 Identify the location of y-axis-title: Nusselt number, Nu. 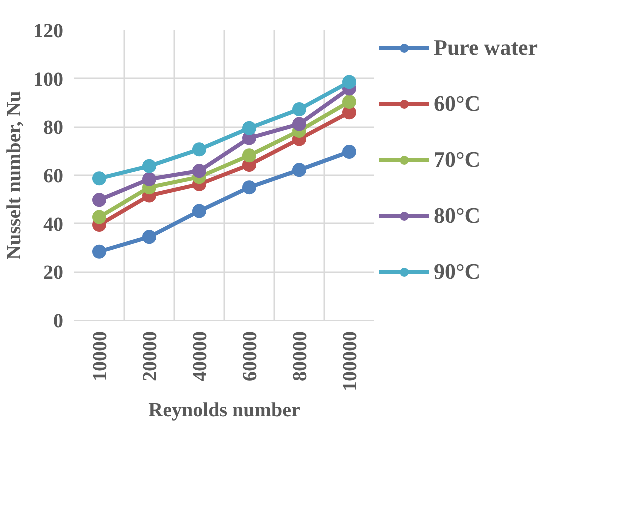
(15, 175).